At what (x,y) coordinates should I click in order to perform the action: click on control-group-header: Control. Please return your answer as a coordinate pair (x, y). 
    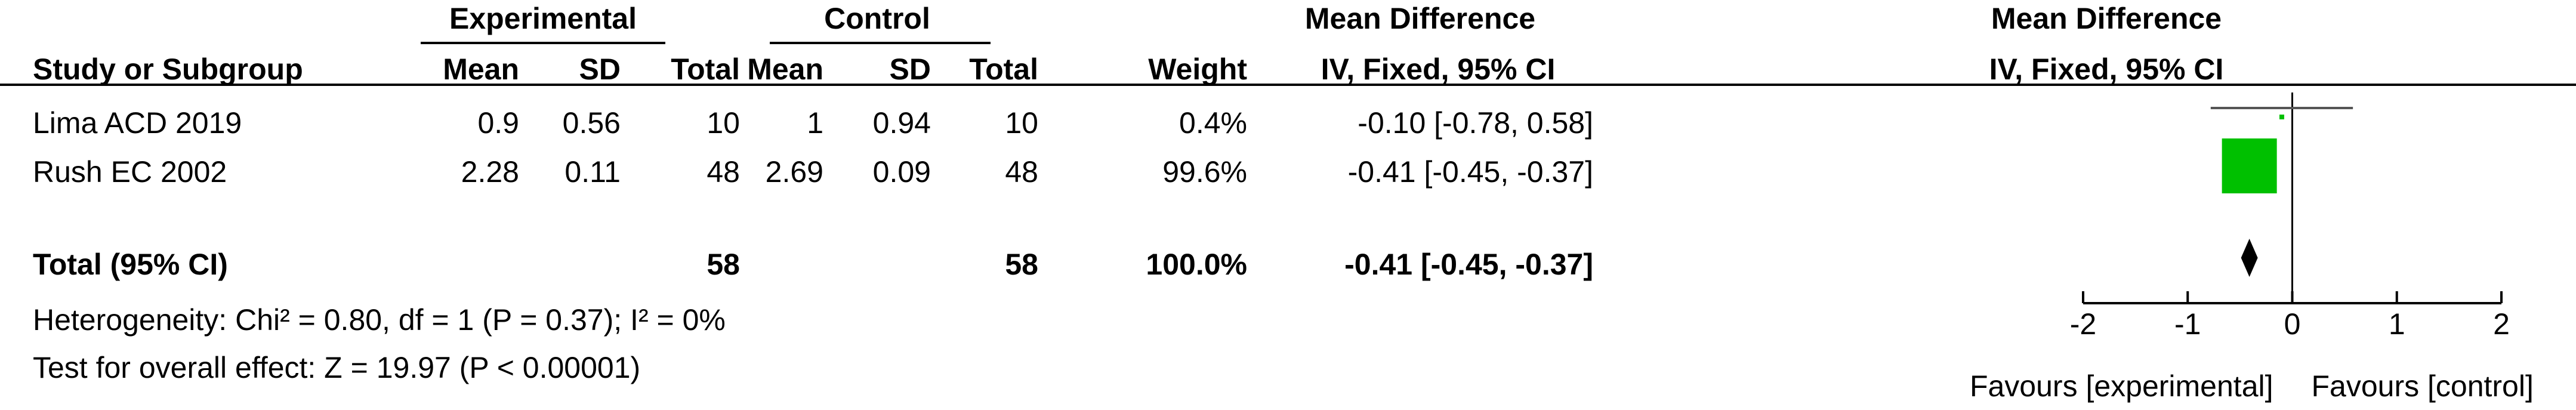
    Looking at the image, I should click on (877, 18).